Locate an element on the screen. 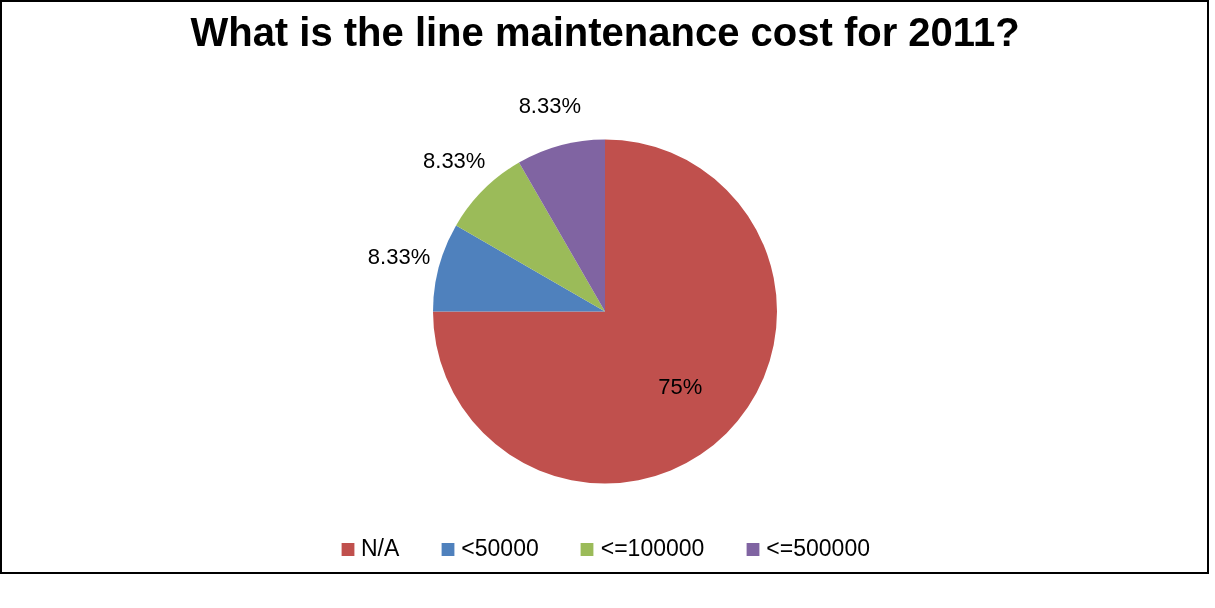  chart-title: What is the line maintenance cost for 2011? is located at coordinates (605, 31).